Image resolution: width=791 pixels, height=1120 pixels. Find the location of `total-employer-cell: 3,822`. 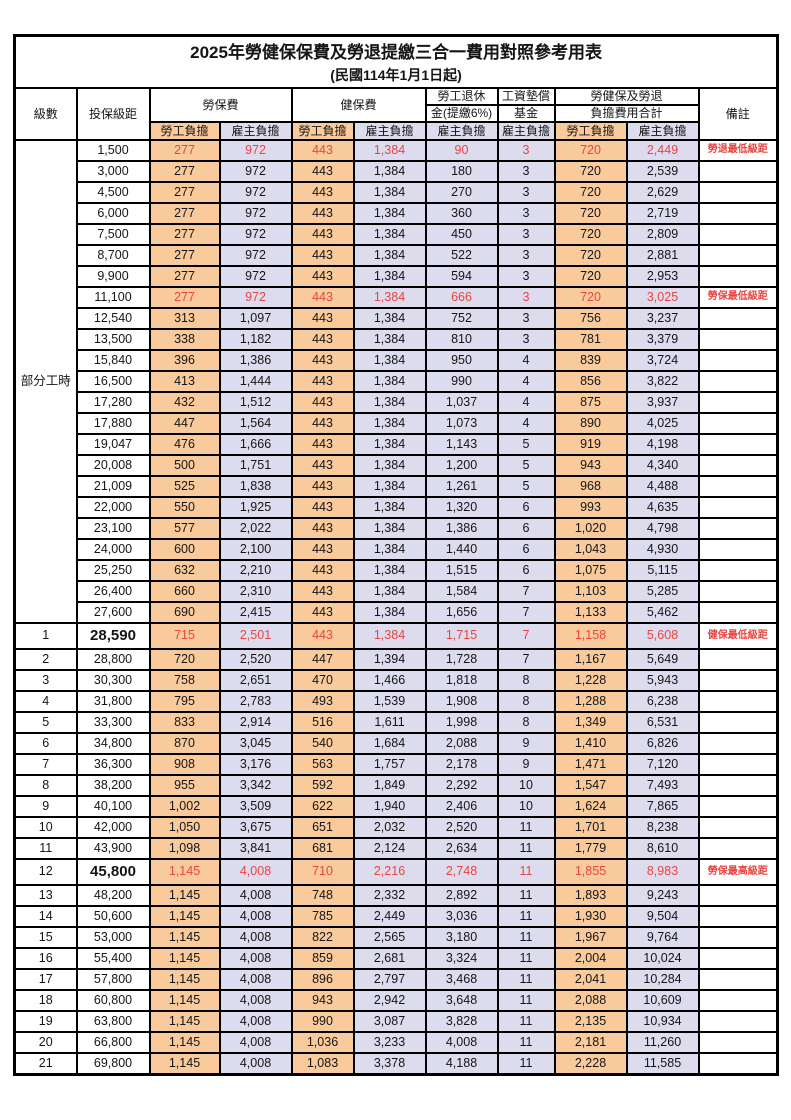

total-employer-cell: 3,822 is located at coordinates (662, 381).